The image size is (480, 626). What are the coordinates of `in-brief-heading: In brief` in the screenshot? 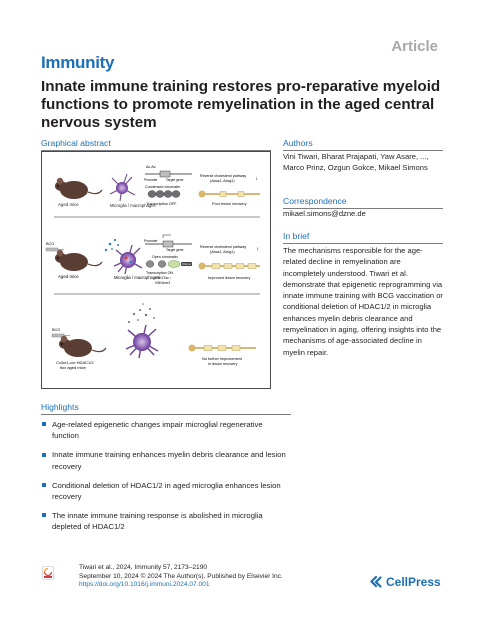 It's located at (296, 236).